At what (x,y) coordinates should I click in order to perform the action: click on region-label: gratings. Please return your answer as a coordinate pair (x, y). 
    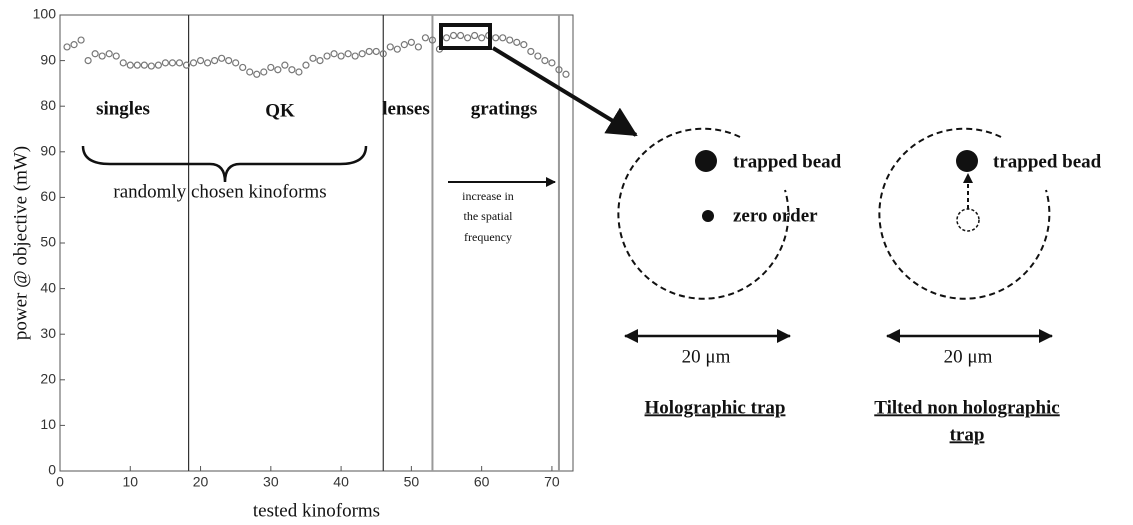
    Looking at the image, I should click on (504, 108).